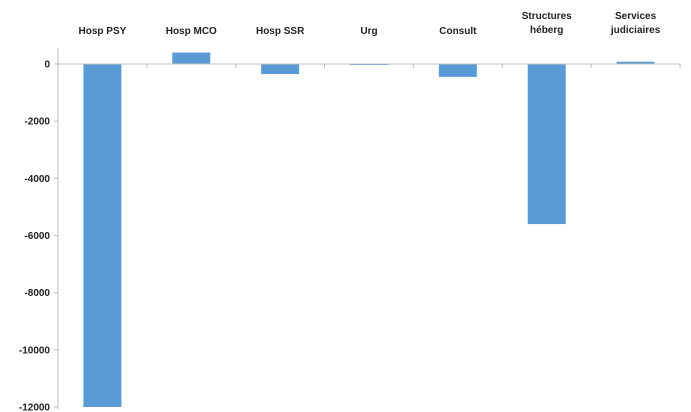  What do you see at coordinates (39, 230) in the screenshot?
I see `y-axis: 0 -2000 -4000 -6000 -8000 -10000 -12000` at bounding box center [39, 230].